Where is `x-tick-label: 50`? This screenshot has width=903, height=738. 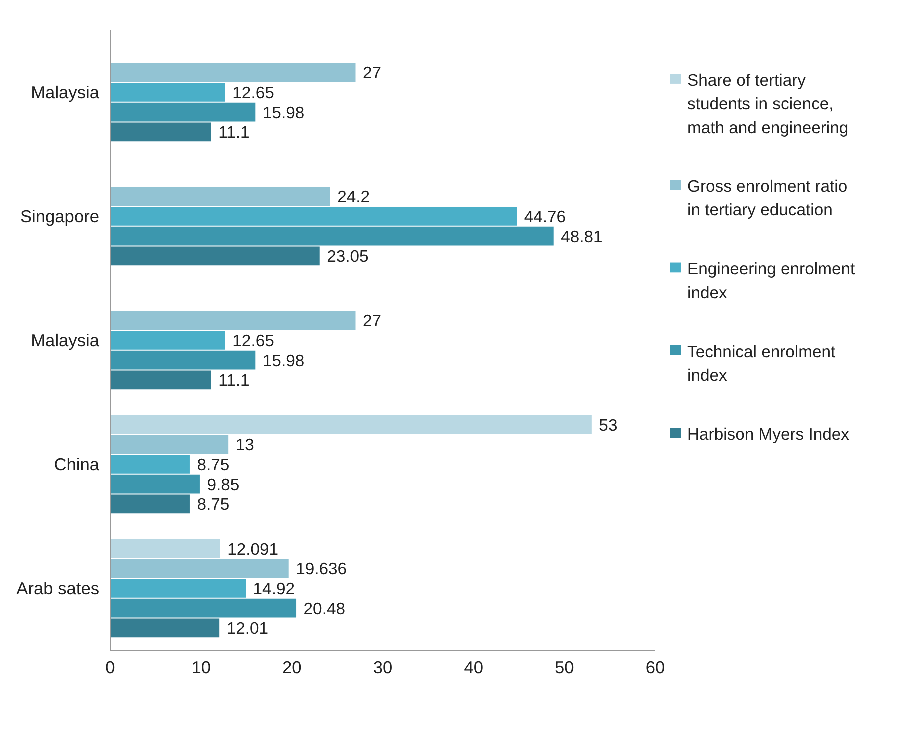
x-tick-label: 50 is located at coordinates (564, 668).